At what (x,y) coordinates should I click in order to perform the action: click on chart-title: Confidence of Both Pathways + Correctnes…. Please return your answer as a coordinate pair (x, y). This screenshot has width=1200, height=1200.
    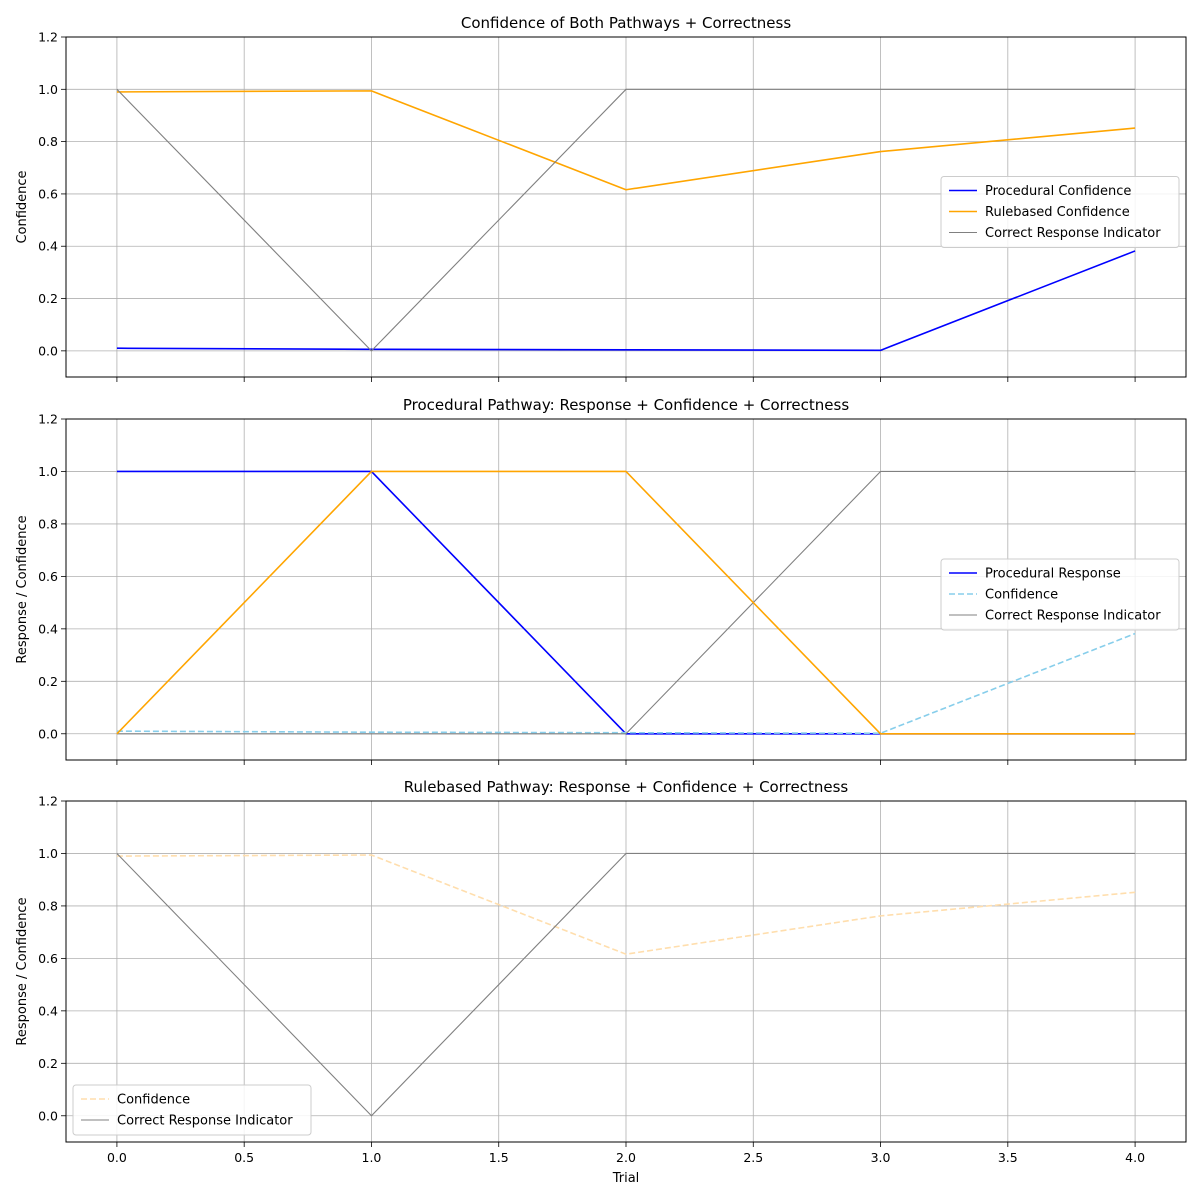
    Looking at the image, I should click on (626, 23).